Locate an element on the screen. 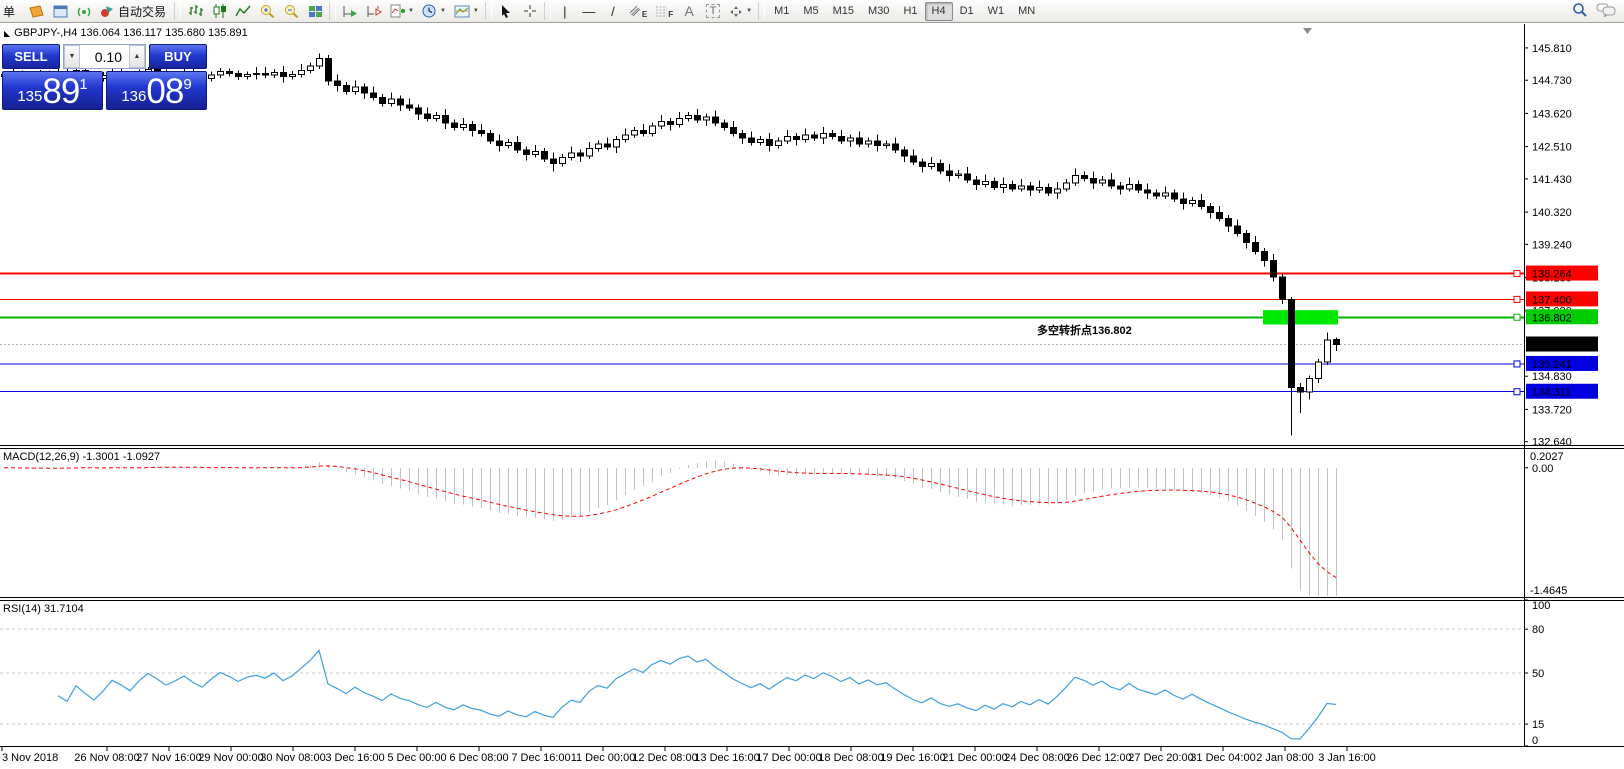 The image size is (1624, 769). auto-scroll-icon is located at coordinates (350, 11).